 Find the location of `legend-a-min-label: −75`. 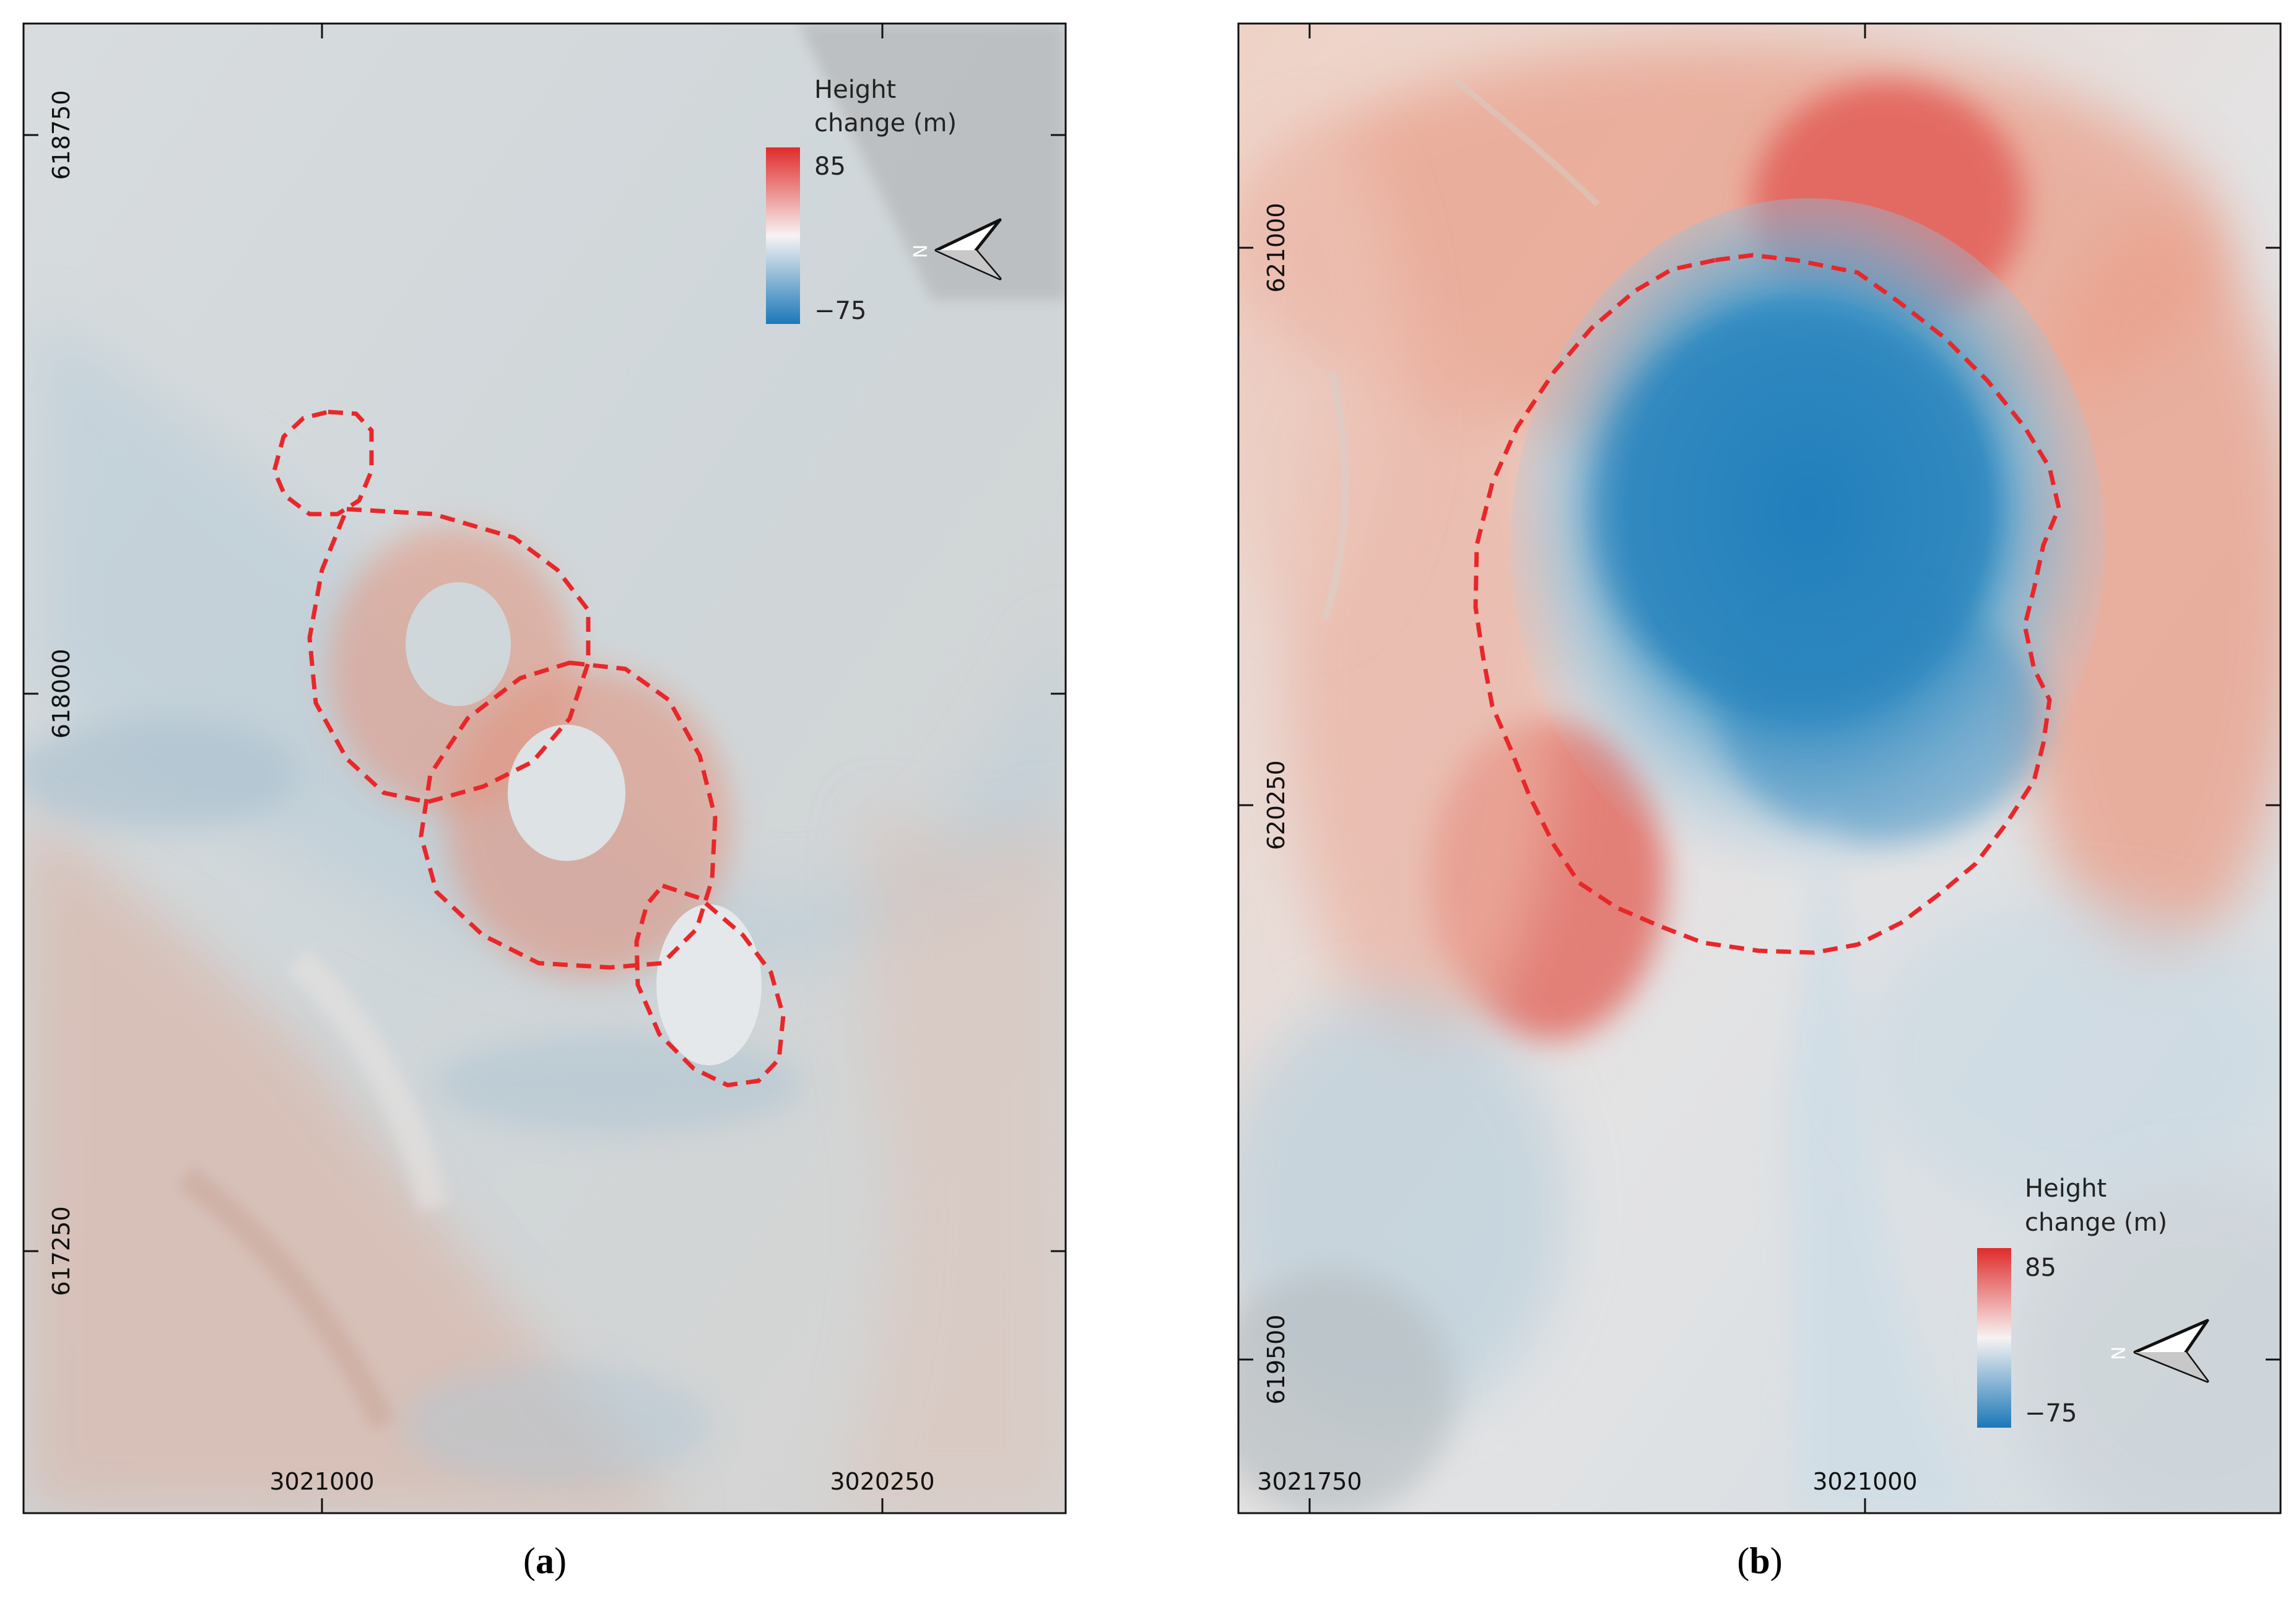

legend-a-min-label: −75 is located at coordinates (840, 311).